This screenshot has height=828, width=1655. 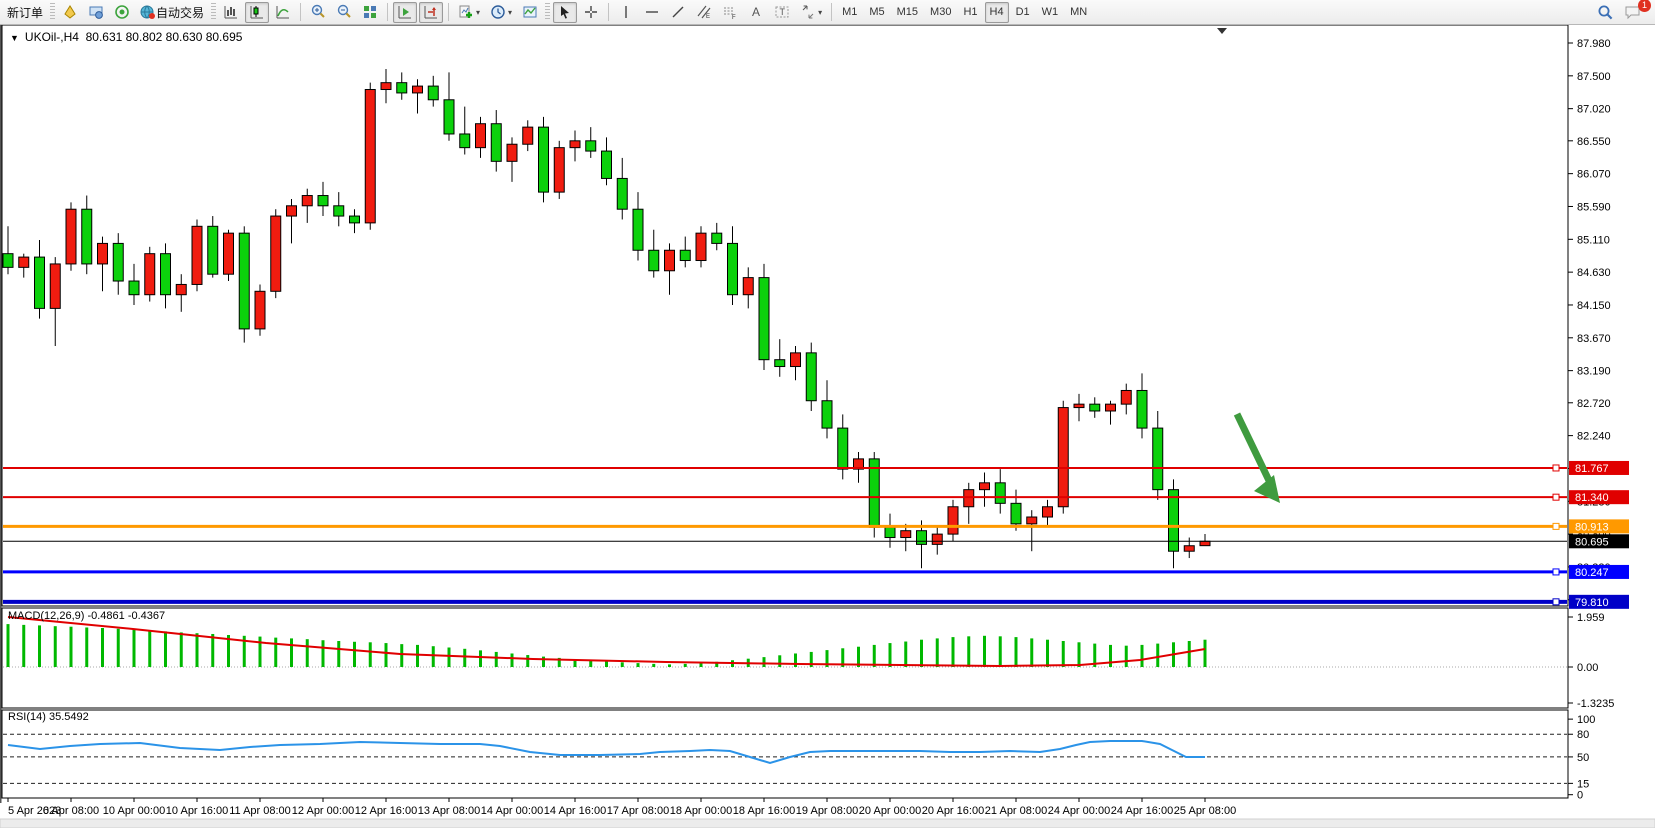 What do you see at coordinates (970, 12) in the screenshot?
I see `tf-H1: H1` at bounding box center [970, 12].